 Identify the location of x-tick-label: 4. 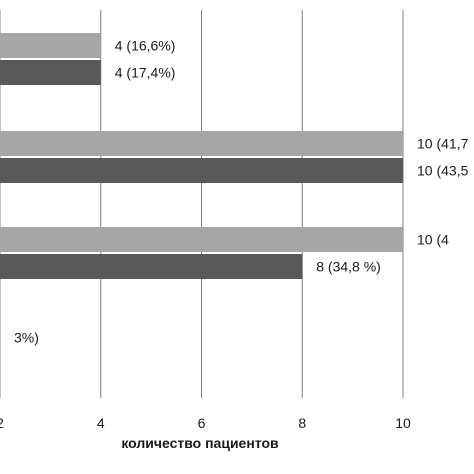
(101, 423).